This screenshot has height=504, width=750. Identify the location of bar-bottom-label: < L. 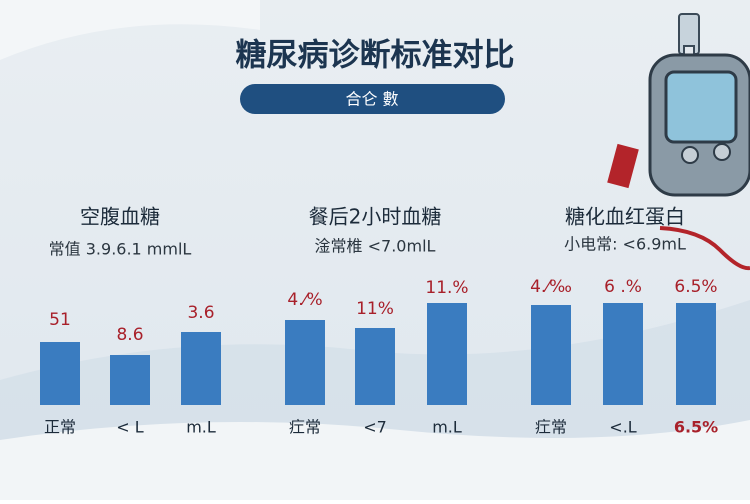
(129, 427).